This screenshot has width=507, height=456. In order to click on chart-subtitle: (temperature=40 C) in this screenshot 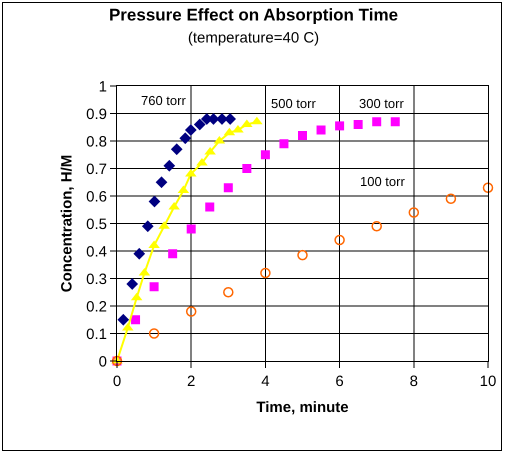, I will do `click(254, 38)`.